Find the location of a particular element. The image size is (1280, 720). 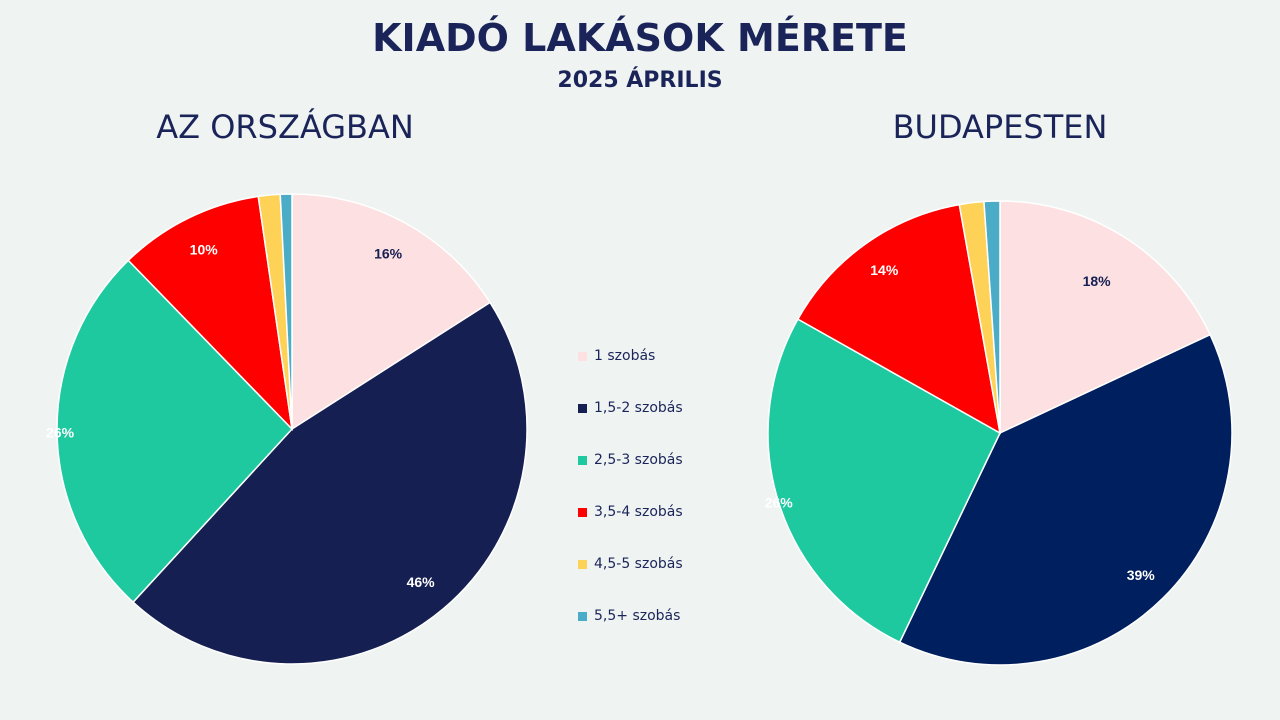

legend-label: 4,5-5 szobás is located at coordinates (638, 564).